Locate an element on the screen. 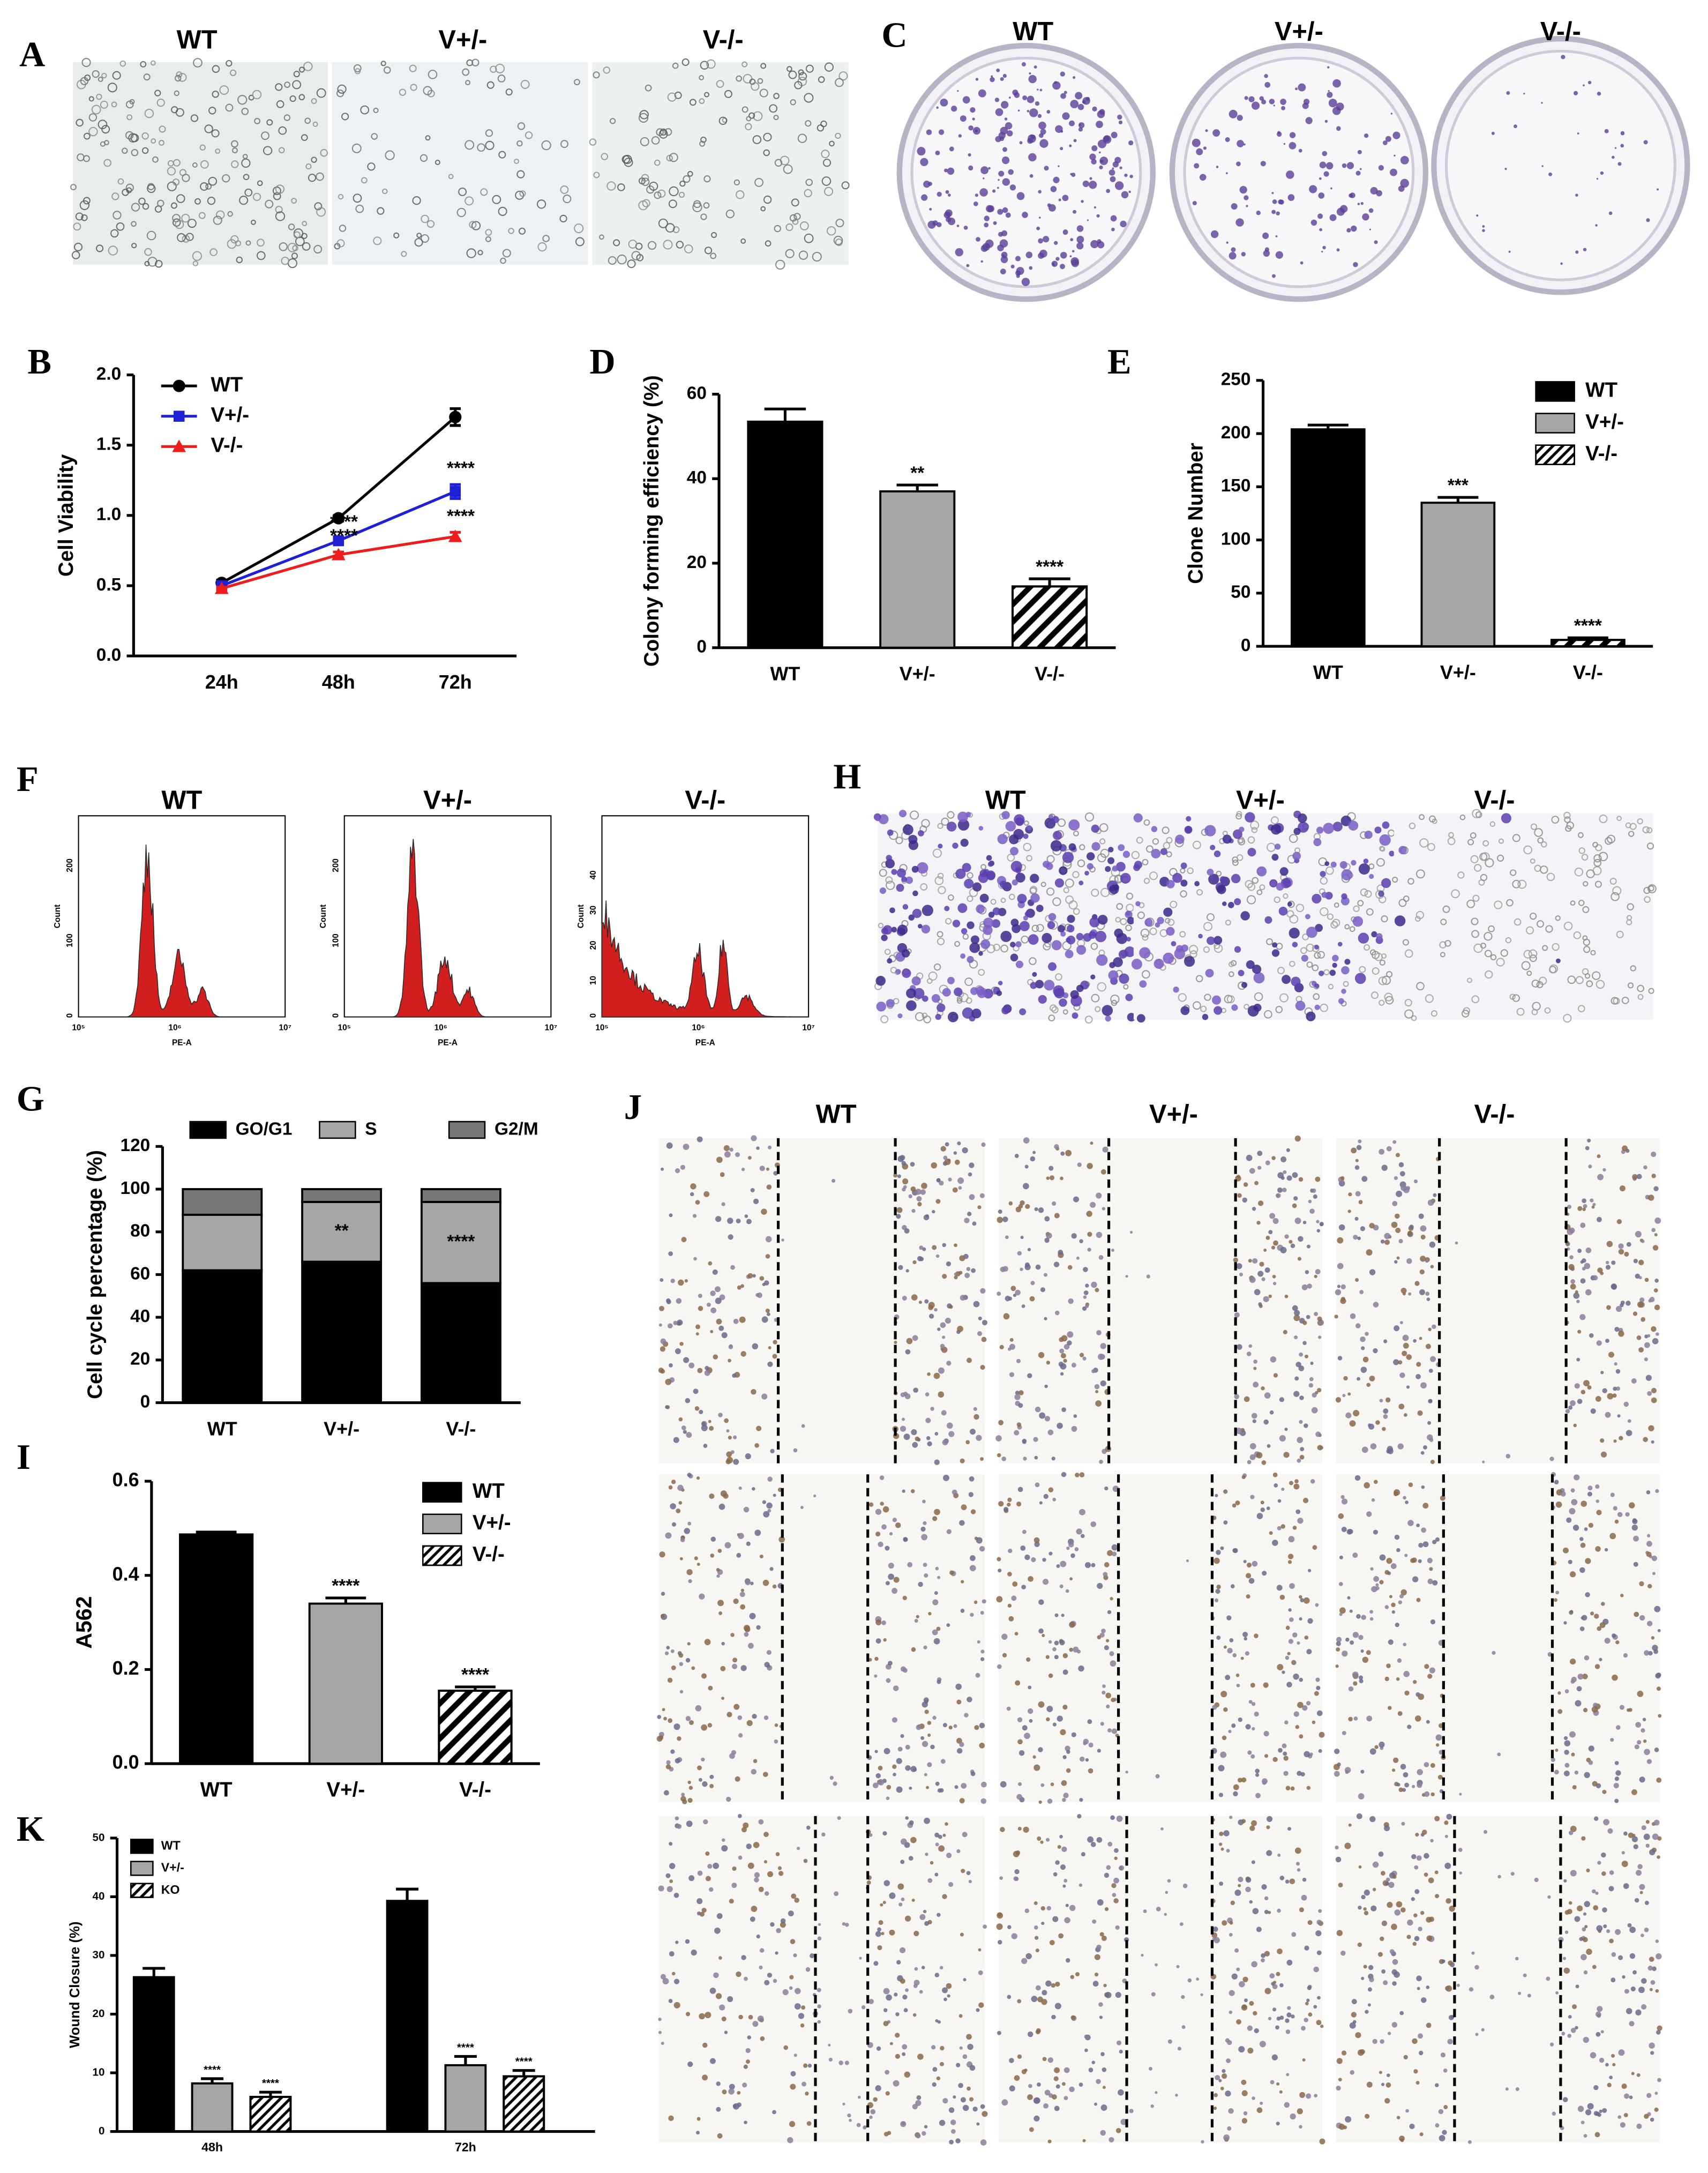 The image size is (1708, 2173). y-tick-label: 120 is located at coordinates (135, 1146).